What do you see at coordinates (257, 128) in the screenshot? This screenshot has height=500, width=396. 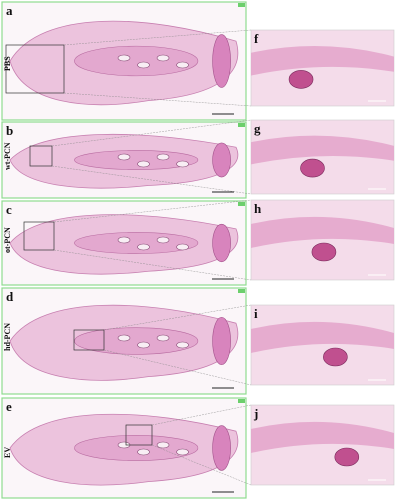 I see `panel-letter: g` at bounding box center [257, 128].